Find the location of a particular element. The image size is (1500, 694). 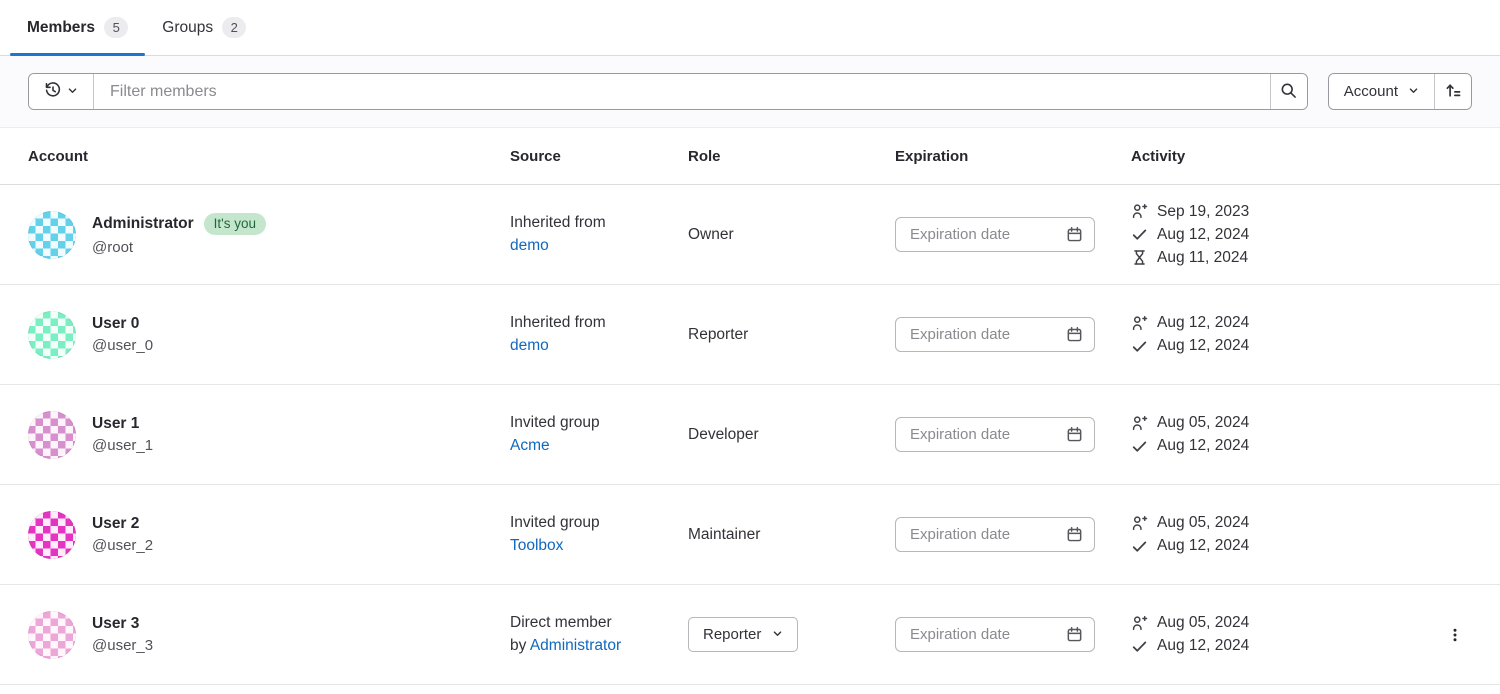

member-name: Administrator is located at coordinates (143, 223).